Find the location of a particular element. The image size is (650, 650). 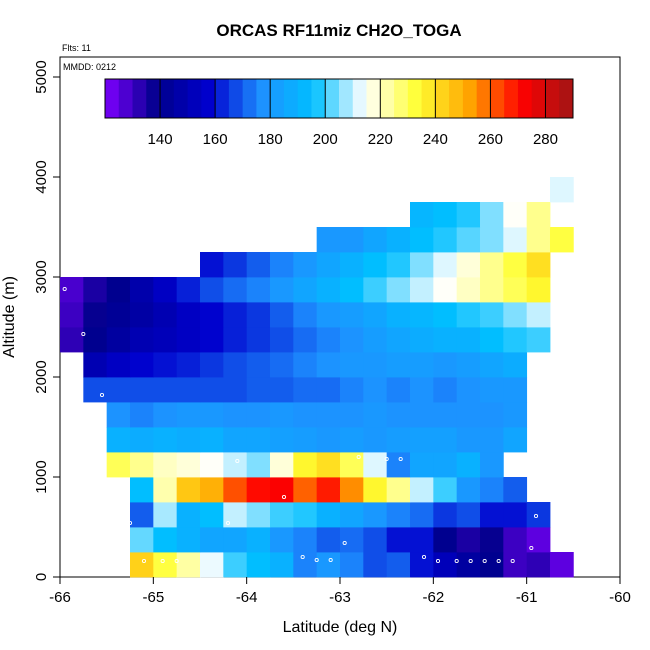

colorbar-tick-label: 200 is located at coordinates (325, 139).